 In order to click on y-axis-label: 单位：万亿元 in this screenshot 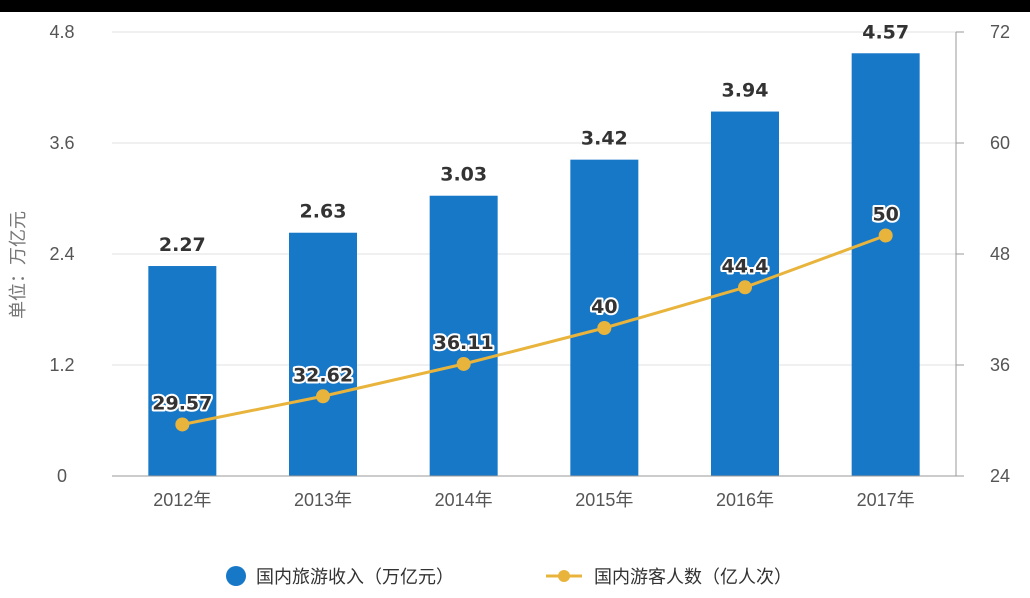, I will do `click(18, 265)`.